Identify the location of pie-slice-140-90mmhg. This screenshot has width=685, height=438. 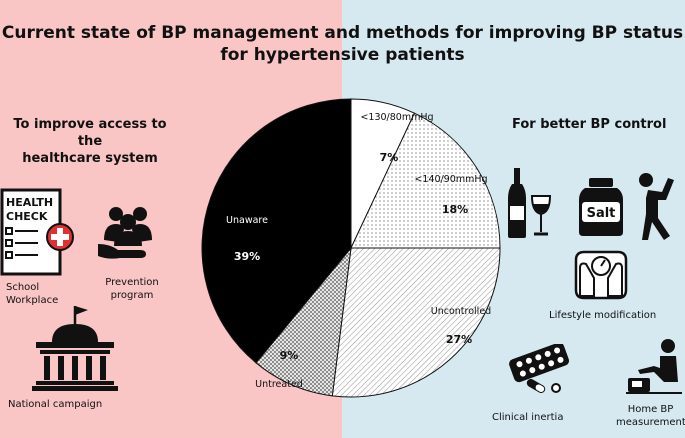
(425, 180).